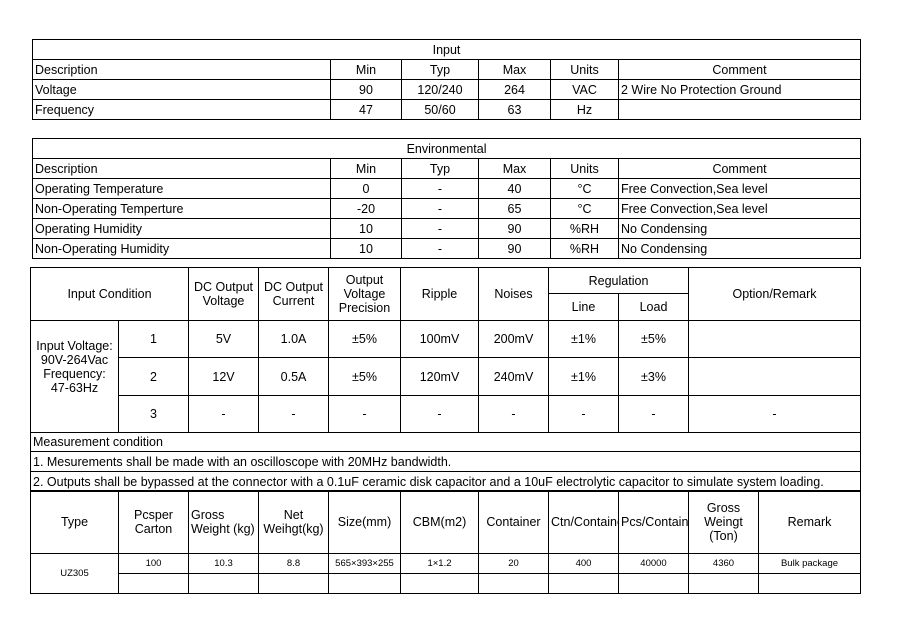 The image size is (899, 625). I want to click on title-row: Input, so click(446, 49).